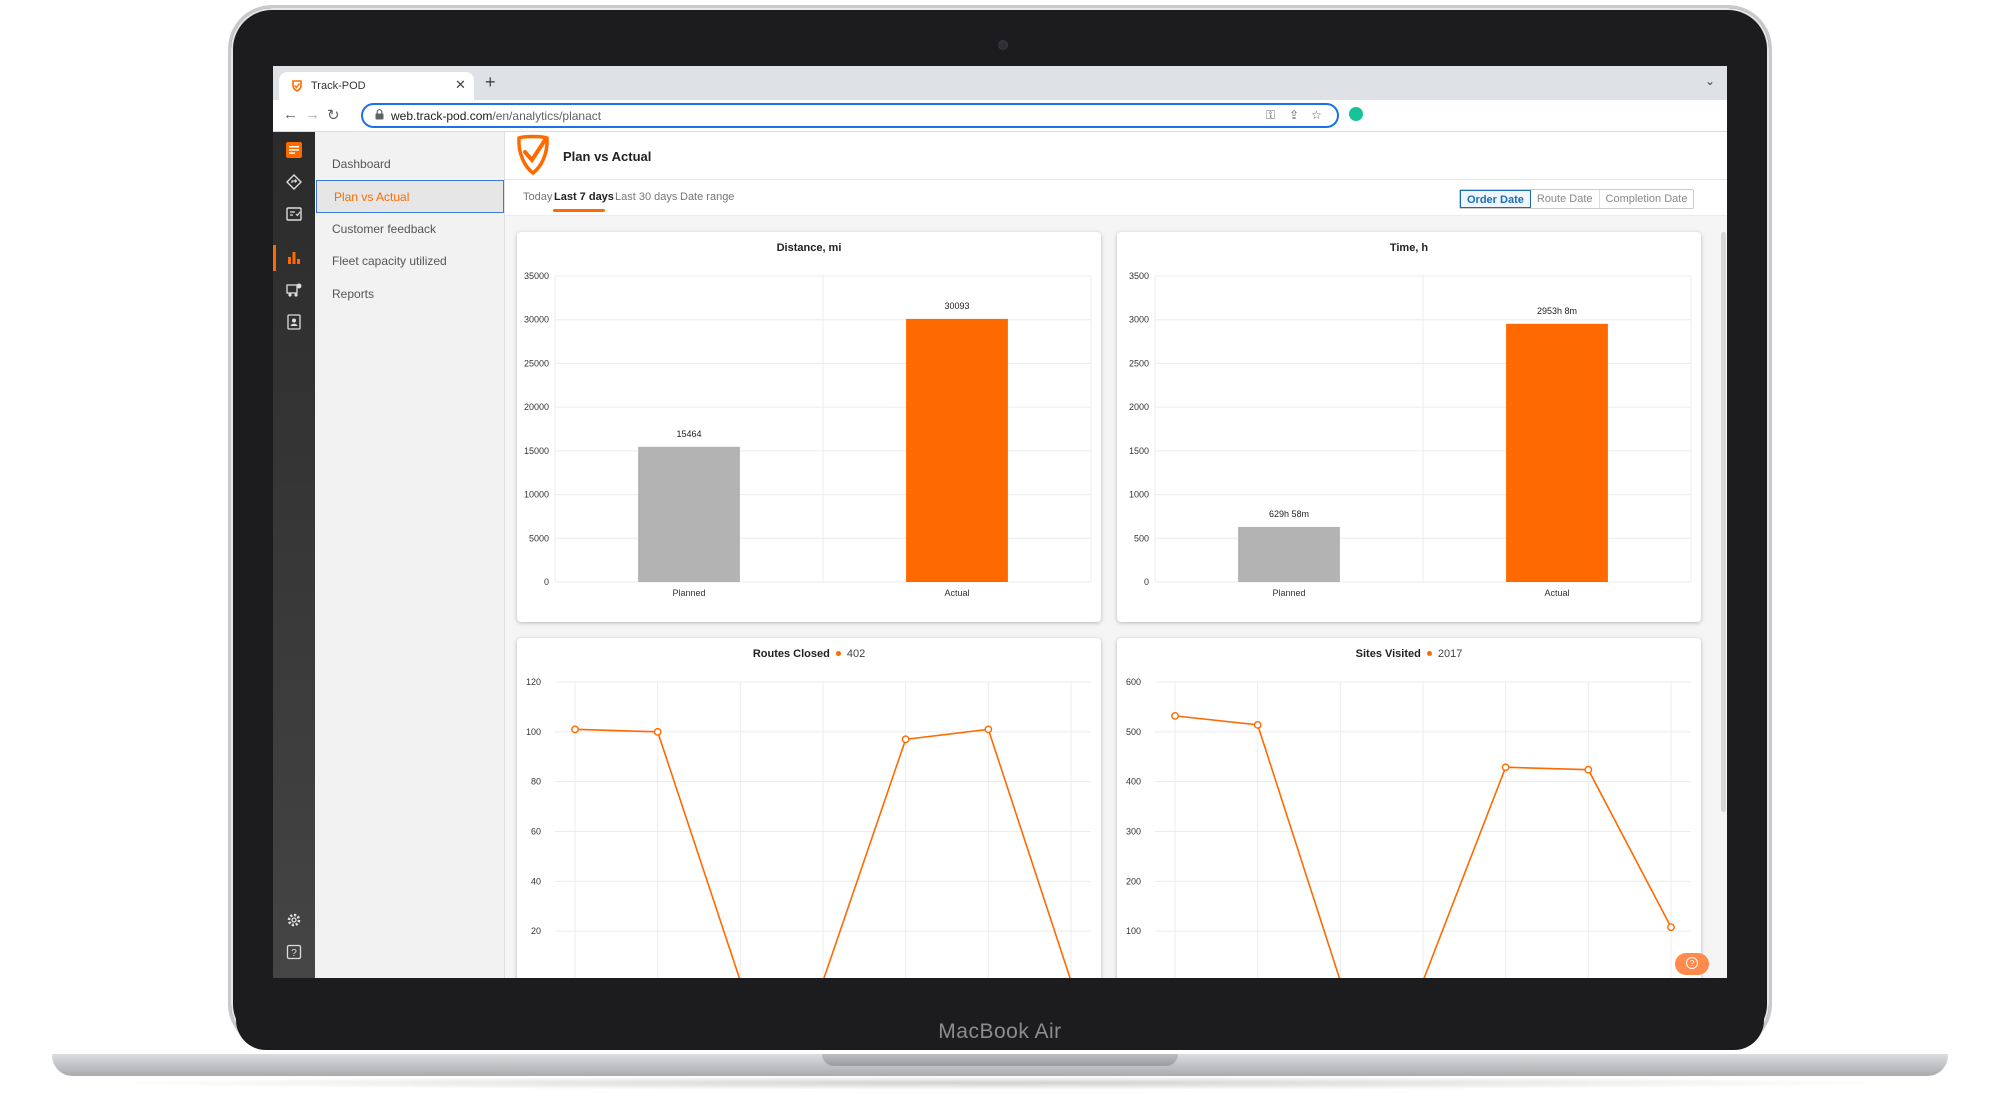  Describe the element at coordinates (294, 920) in the screenshot. I see `gear-icon` at that location.